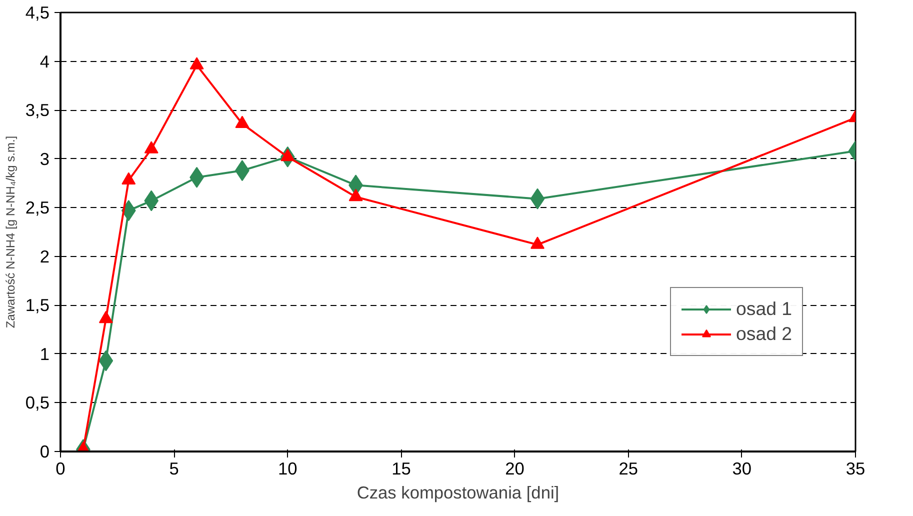 The width and height of the screenshot is (913, 516). I want to click on x-tick-label: 20, so click(514, 468).